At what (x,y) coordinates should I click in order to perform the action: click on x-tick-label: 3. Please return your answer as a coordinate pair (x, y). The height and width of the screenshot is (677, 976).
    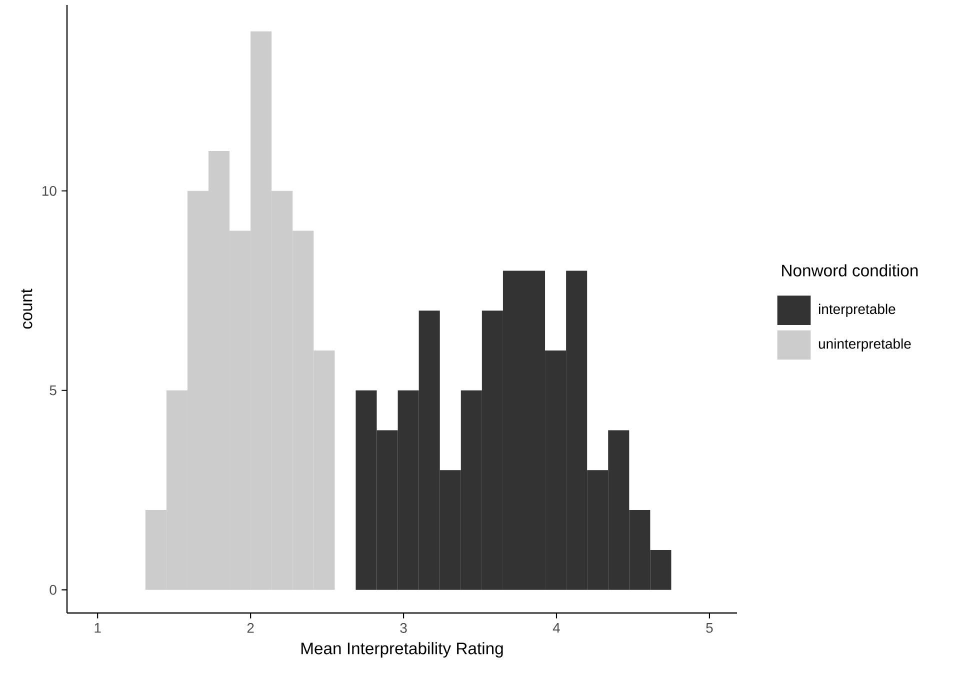
    Looking at the image, I should click on (403, 628).